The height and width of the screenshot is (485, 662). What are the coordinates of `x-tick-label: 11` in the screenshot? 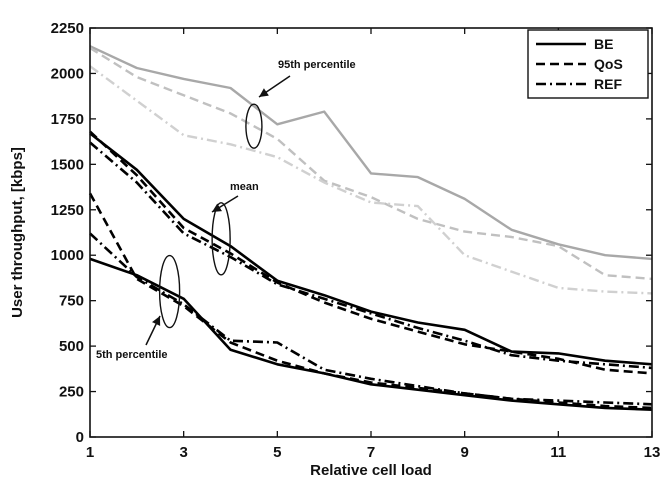 It's located at (558, 452).